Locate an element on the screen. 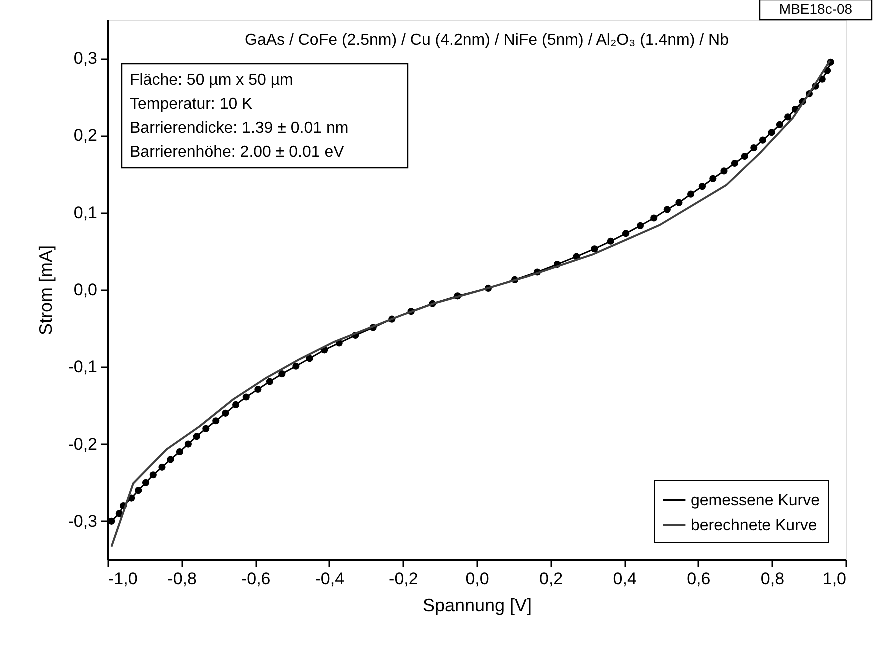 This screenshot has width=877, height=649. legend-label: berechnete Kurve is located at coordinates (754, 526).